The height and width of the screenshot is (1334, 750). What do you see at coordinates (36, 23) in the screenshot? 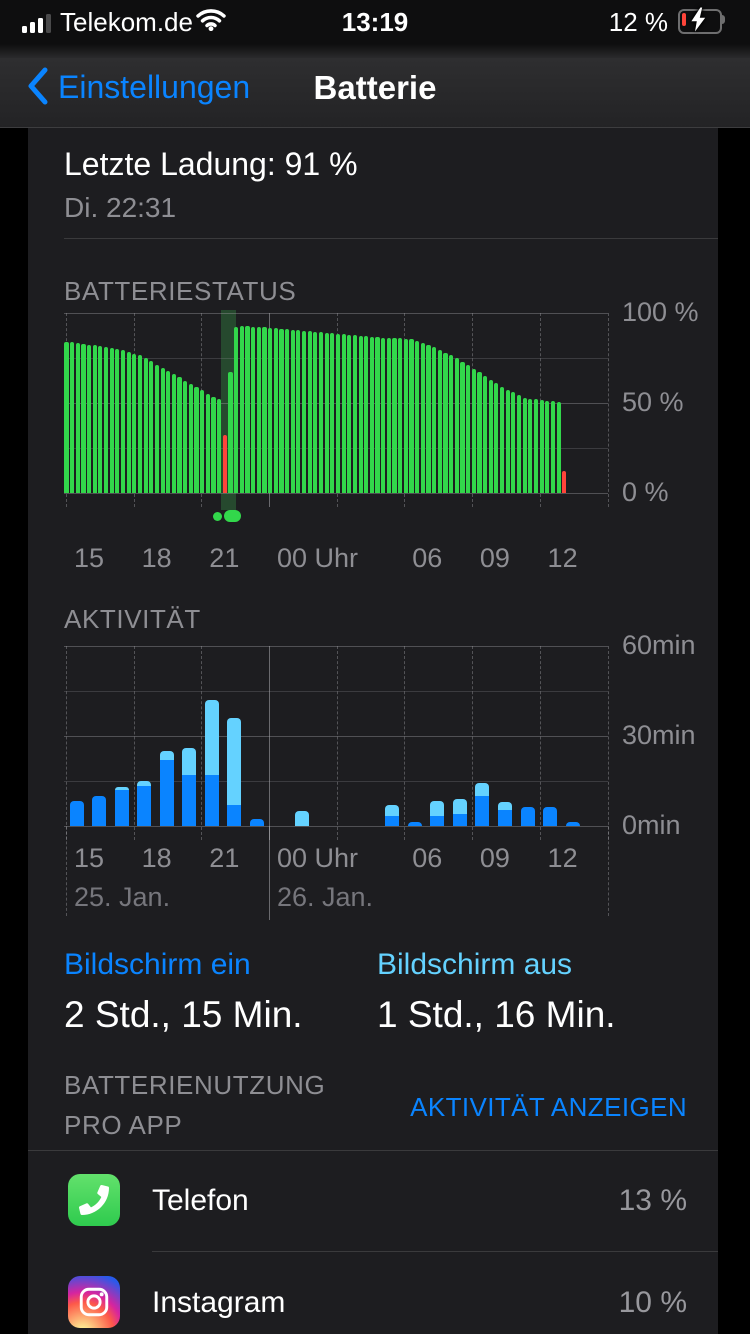
I see `cellular-signal-icon` at bounding box center [36, 23].